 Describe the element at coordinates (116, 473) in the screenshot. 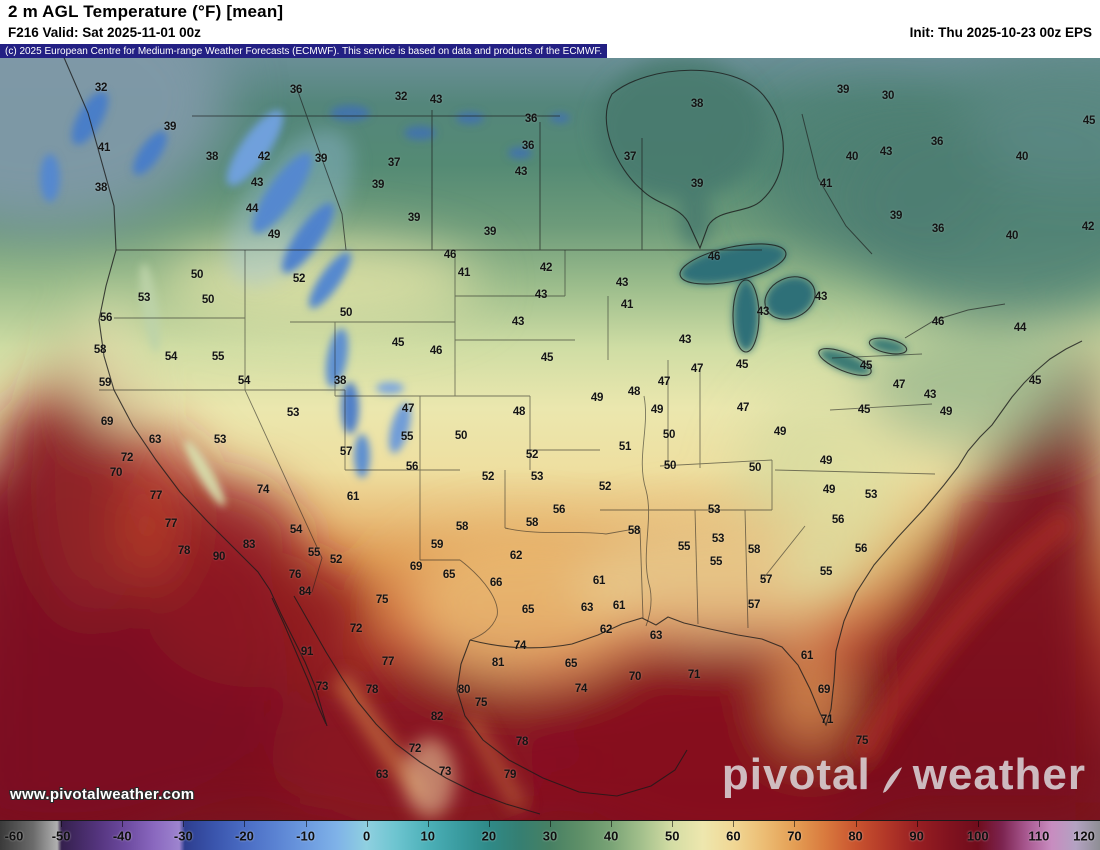

I see `temp-label: 70` at that location.